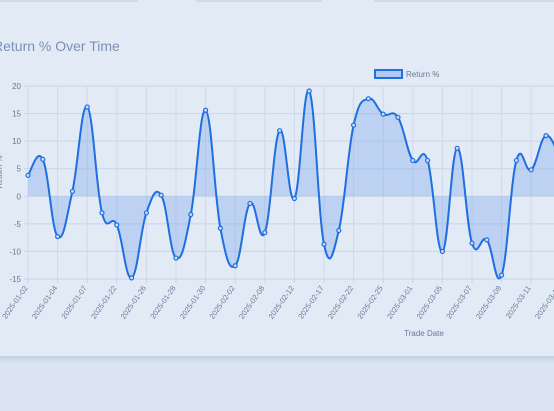 This screenshot has width=554, height=411. What do you see at coordinates (16, 141) in the screenshot?
I see `y-tick-label: 10` at bounding box center [16, 141].